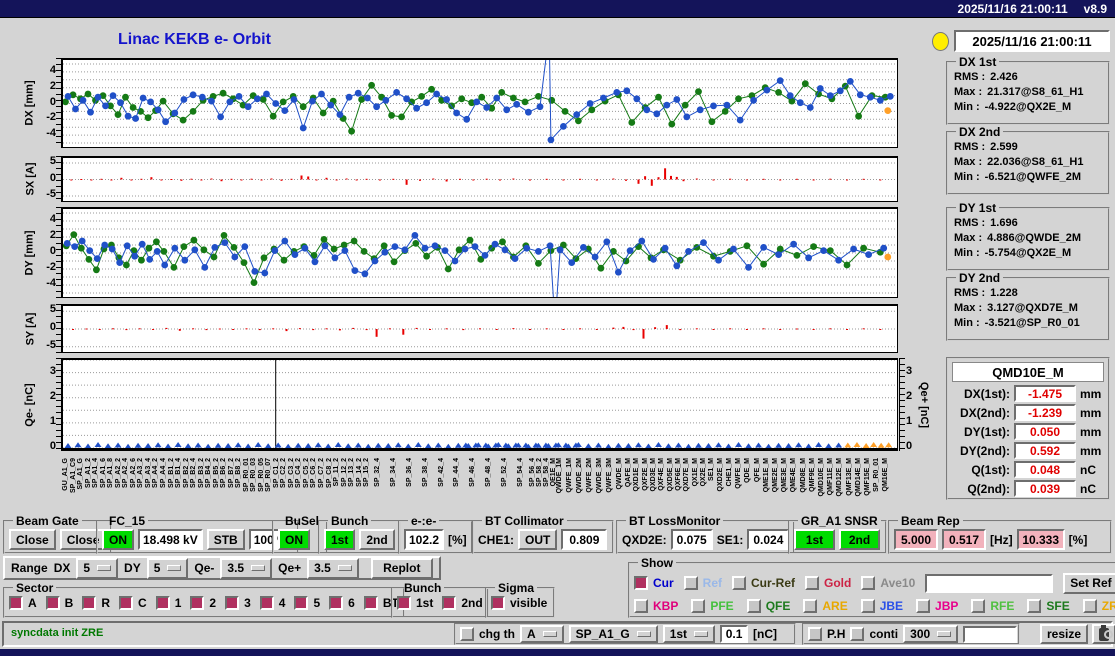  I want to click on checkbox-item-C: C, so click(133, 603).